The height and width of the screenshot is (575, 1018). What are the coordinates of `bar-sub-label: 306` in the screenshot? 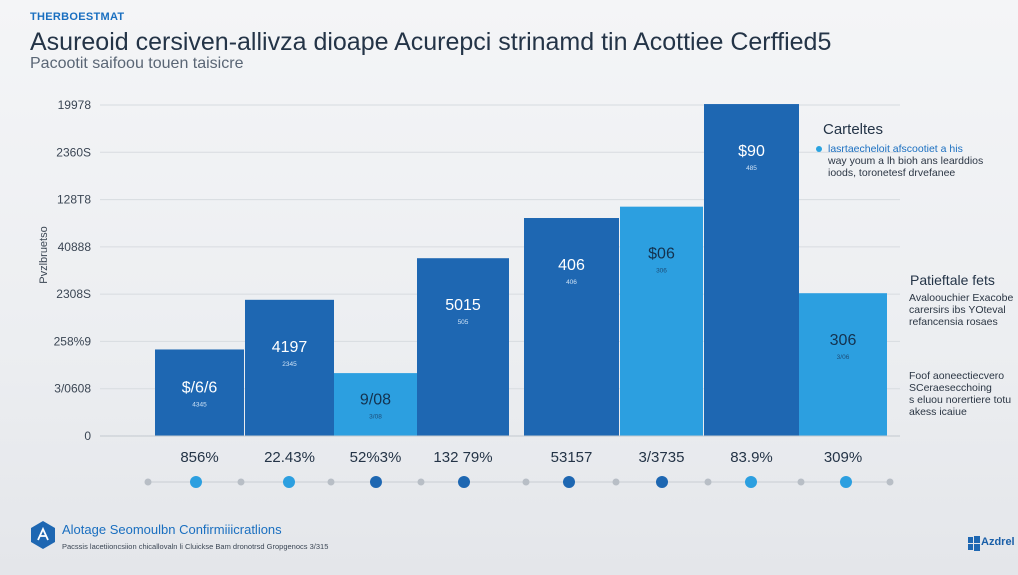 It's located at (661, 271).